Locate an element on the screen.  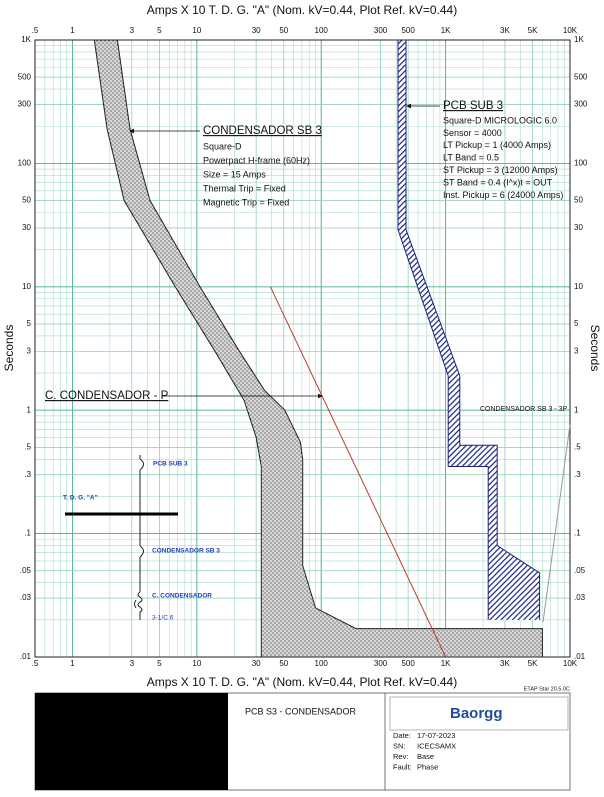
one-line-label: T. D. G. "A" is located at coordinates (80, 498).